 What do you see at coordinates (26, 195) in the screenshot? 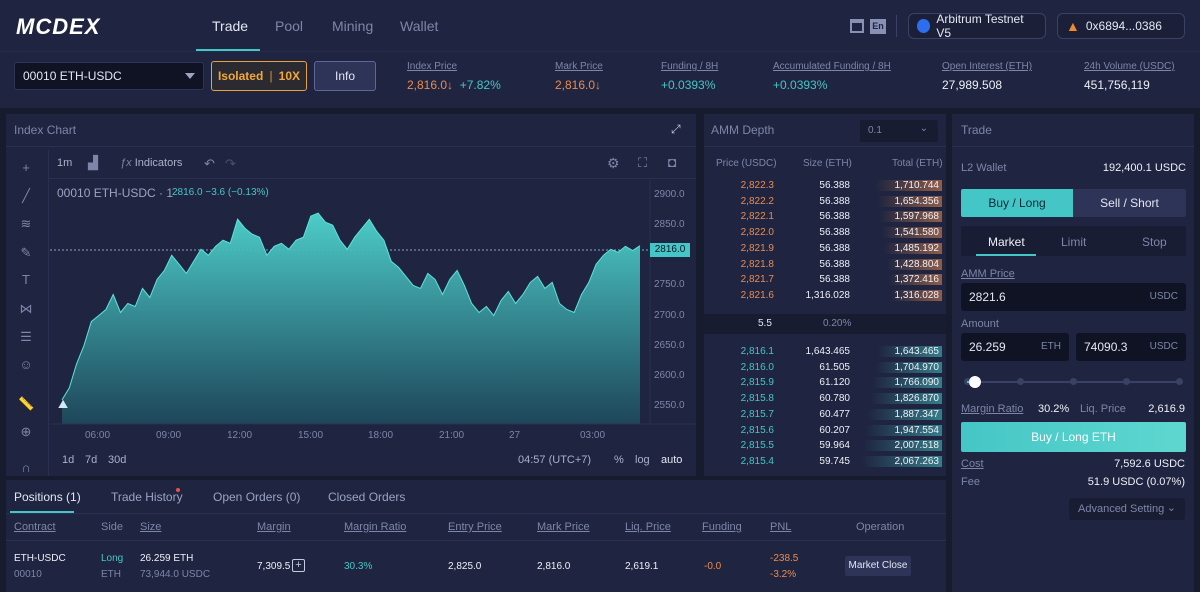
I see `trendline-icon: ╱` at bounding box center [26, 195].